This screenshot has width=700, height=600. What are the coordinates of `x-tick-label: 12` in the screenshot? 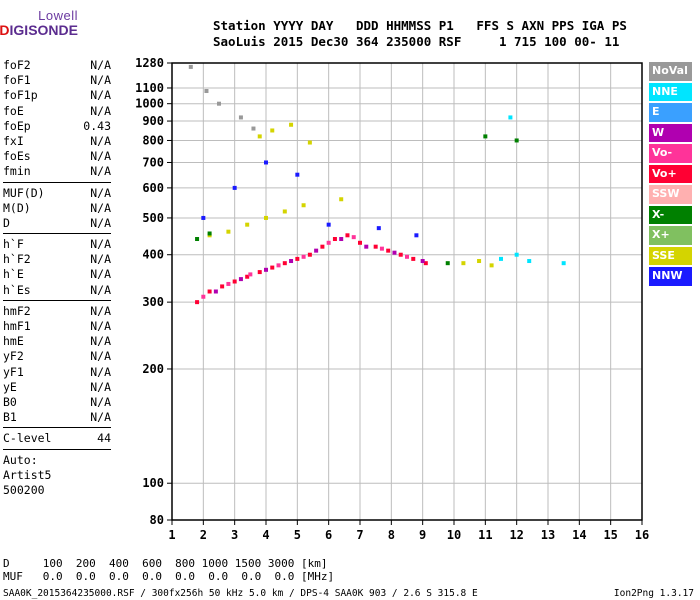 It's located at (516, 535).